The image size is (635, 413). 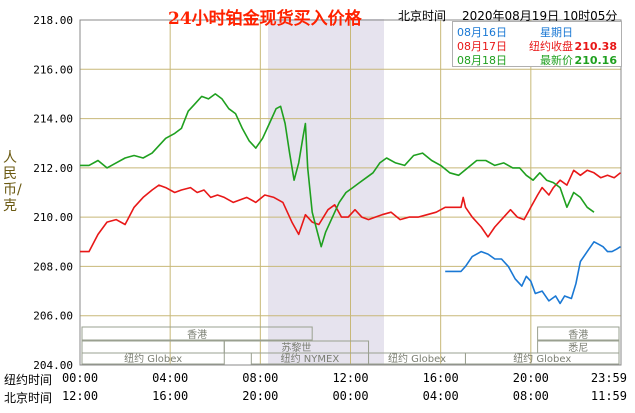 What do you see at coordinates (28, 380) in the screenshot?
I see `ny-time-row-label: 纽约时间` at bounding box center [28, 380].